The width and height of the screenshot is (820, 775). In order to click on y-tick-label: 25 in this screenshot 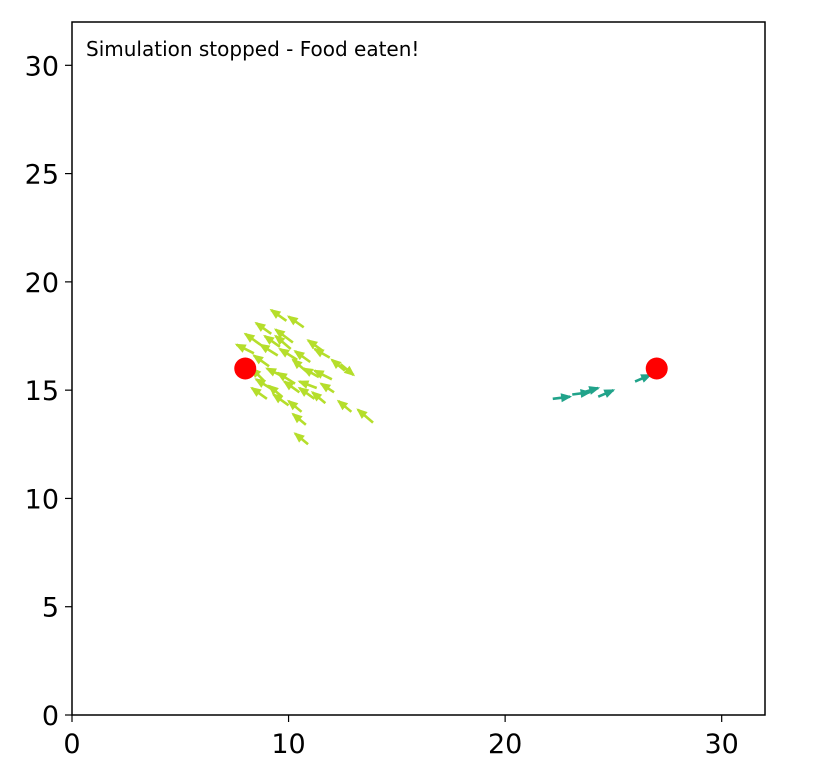, I will do `click(42, 175)`.